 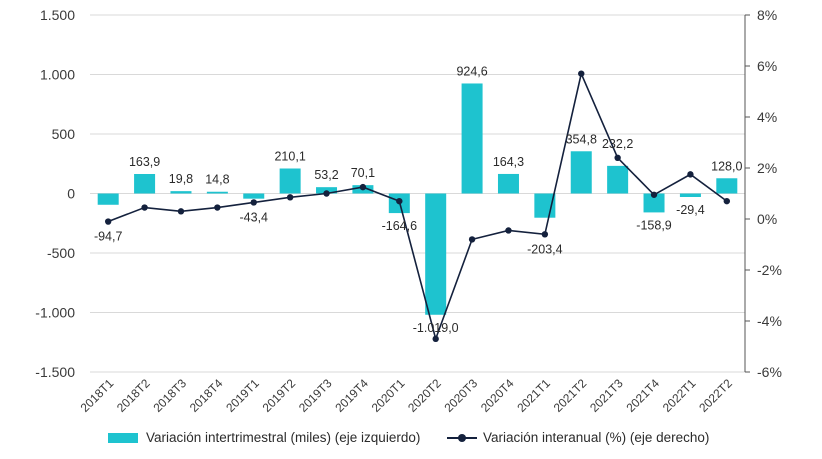 I want to click on data-label-2019T4: 70,1, so click(x=363, y=173).